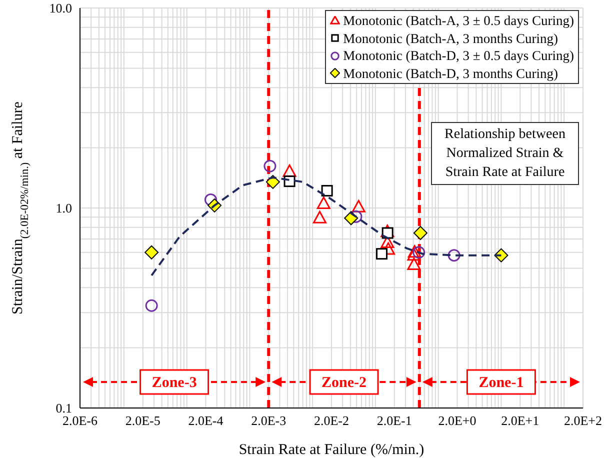 This screenshot has width=614, height=458. I want to click on legend-label: Monotonic (Batch-A, 3 ± 0.5 days Curing), so click(458, 21).